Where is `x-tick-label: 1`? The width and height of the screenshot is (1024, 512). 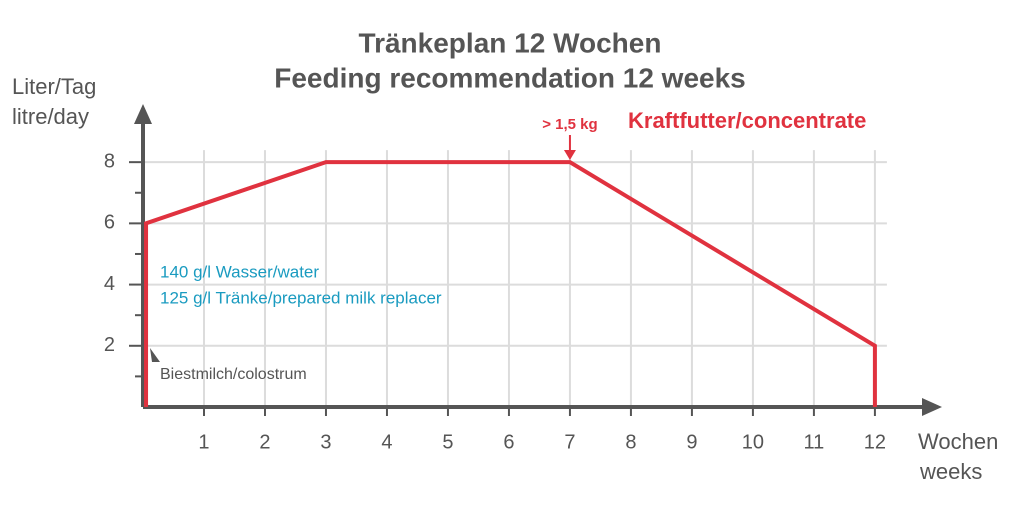 x-tick-label: 1 is located at coordinates (203, 442).